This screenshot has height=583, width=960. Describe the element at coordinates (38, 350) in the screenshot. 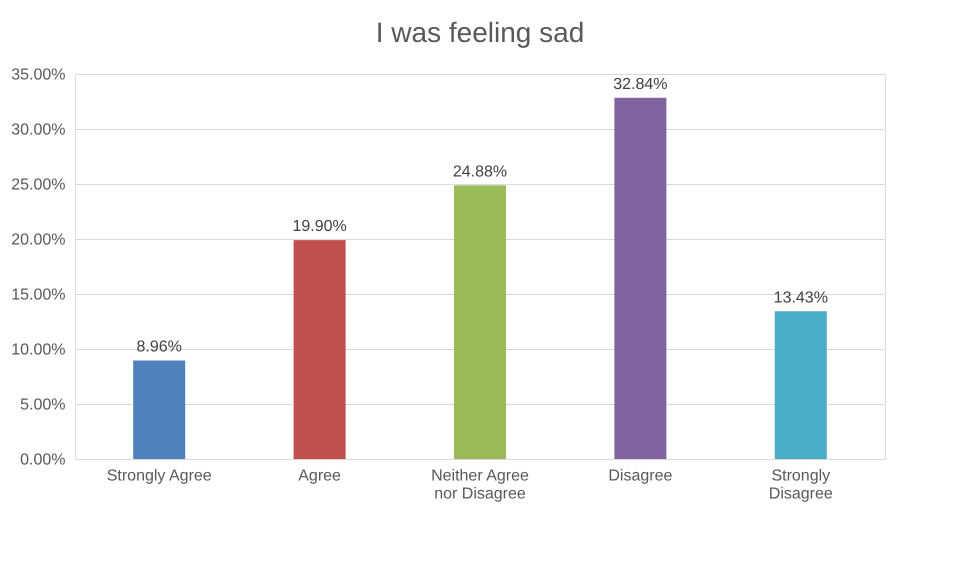

I see `y-tick-label: 10.00%` at that location.